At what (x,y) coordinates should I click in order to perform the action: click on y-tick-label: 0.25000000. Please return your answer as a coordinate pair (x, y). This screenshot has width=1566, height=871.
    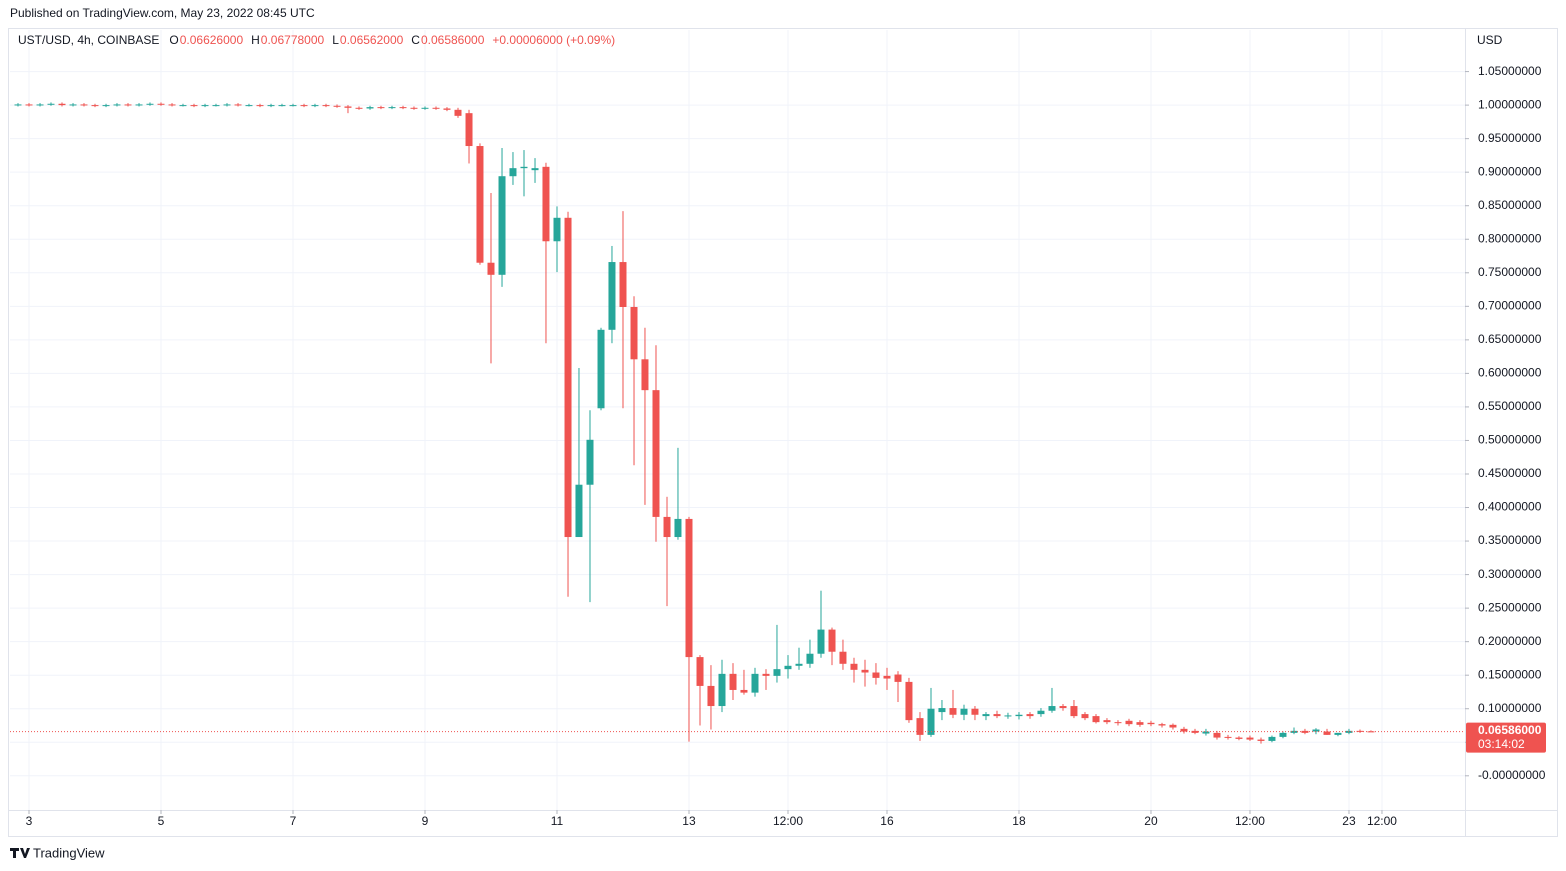
    Looking at the image, I should click on (1510, 607).